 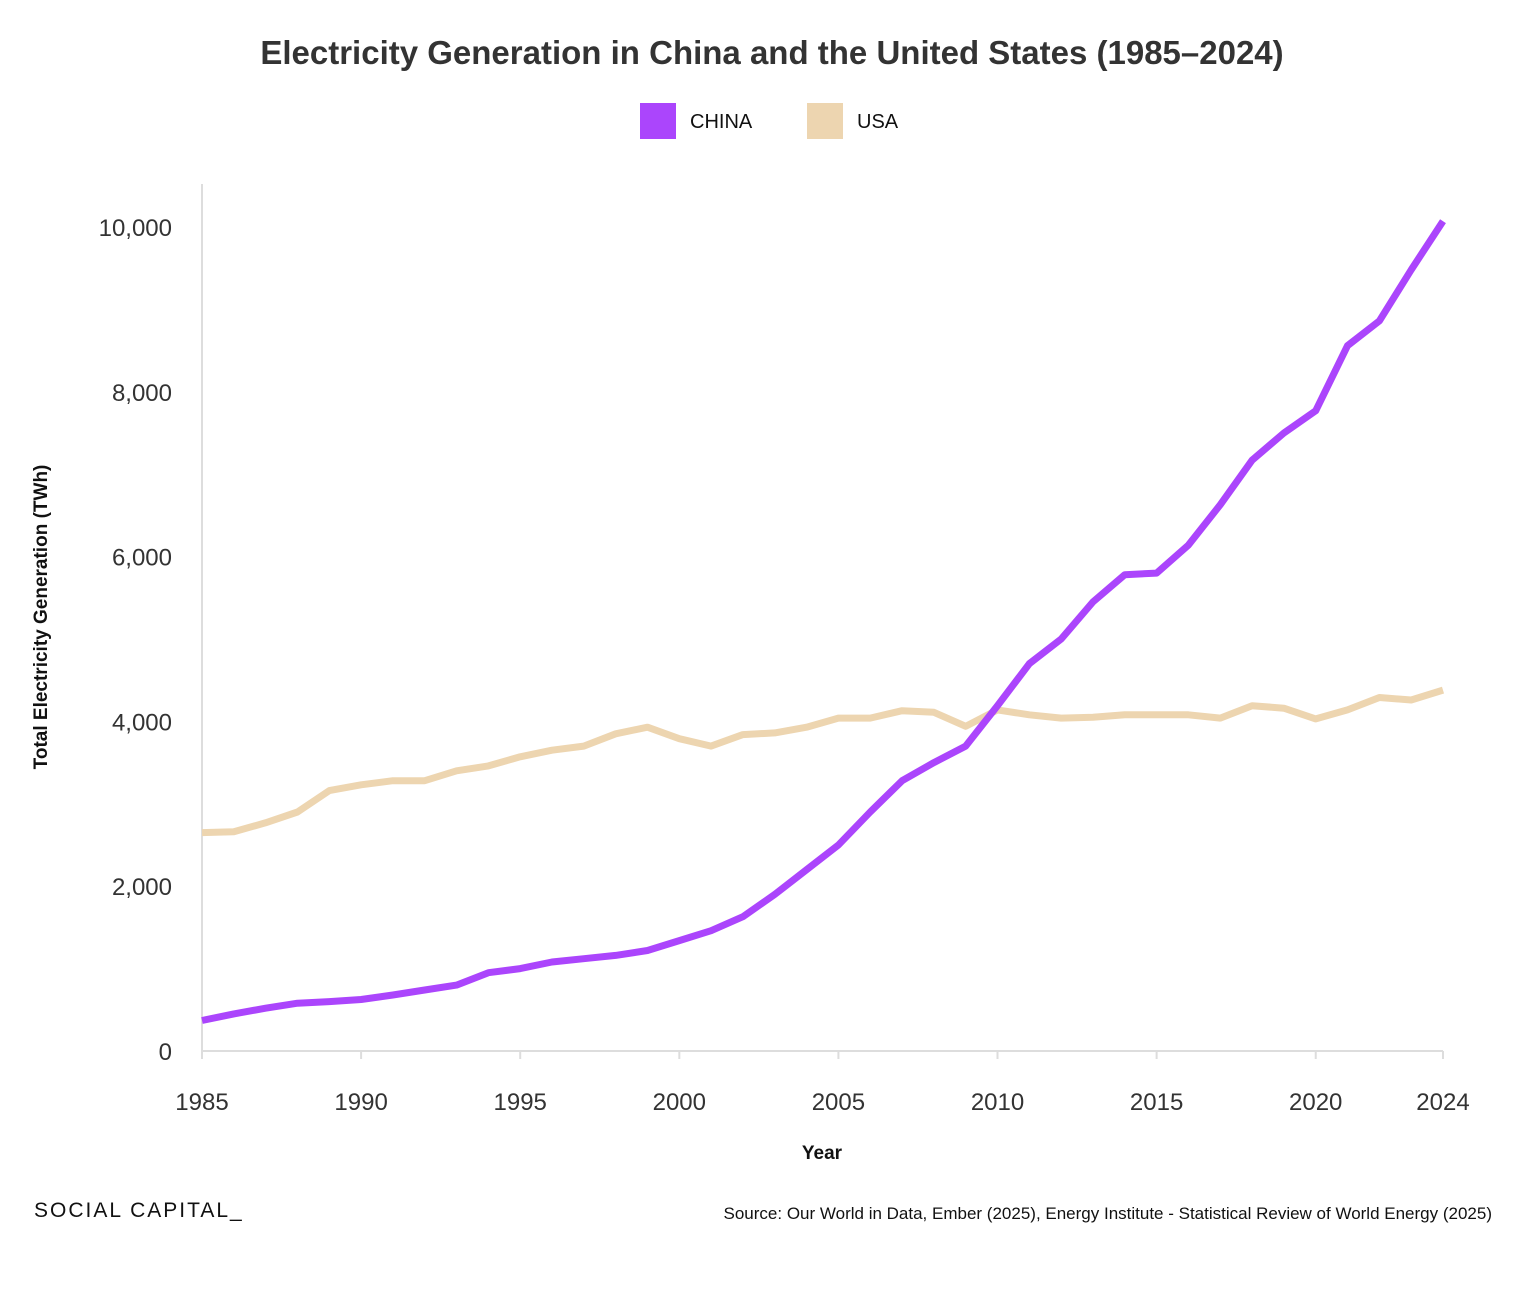 What do you see at coordinates (1442, 1102) in the screenshot?
I see `x-tick-label: 2024` at bounding box center [1442, 1102].